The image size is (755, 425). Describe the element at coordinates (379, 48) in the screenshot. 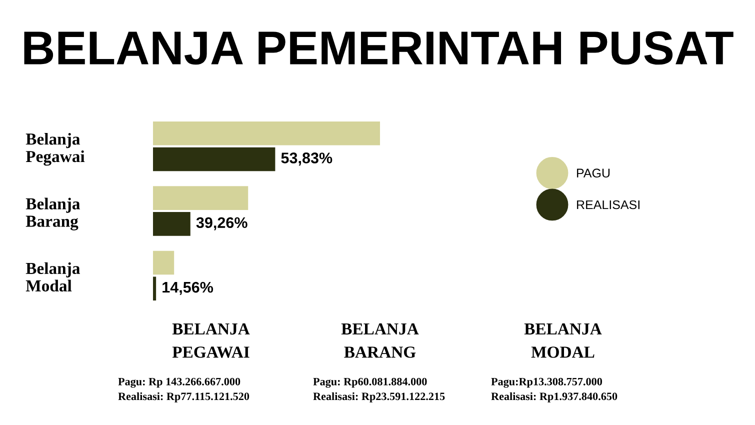

I see `chart-title: BELANJA PEMERINTAH PUSAT` at that location.